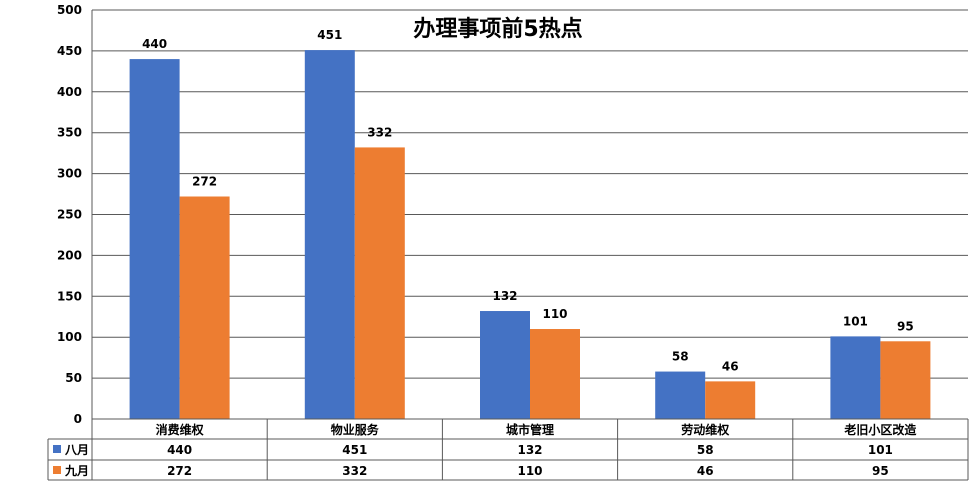  I want to click on category-label-劳动维权: 劳动维权, so click(705, 429).